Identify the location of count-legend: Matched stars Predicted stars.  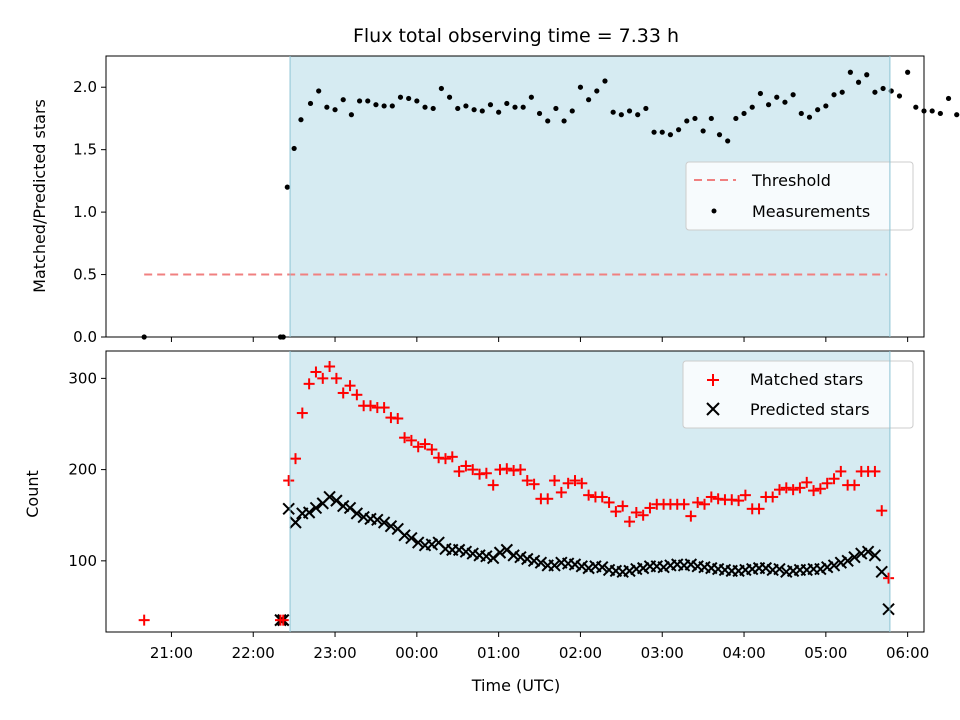
(798, 394).